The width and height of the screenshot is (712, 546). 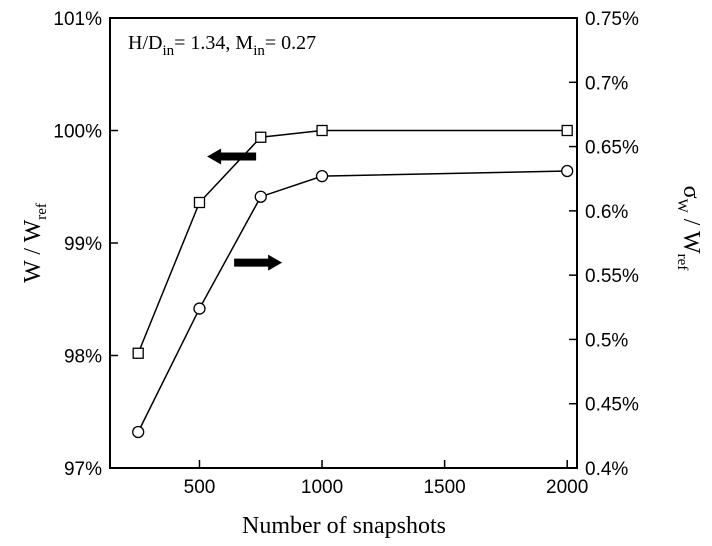 I want to click on y-left-tick-label: 97%, so click(x=83, y=469).